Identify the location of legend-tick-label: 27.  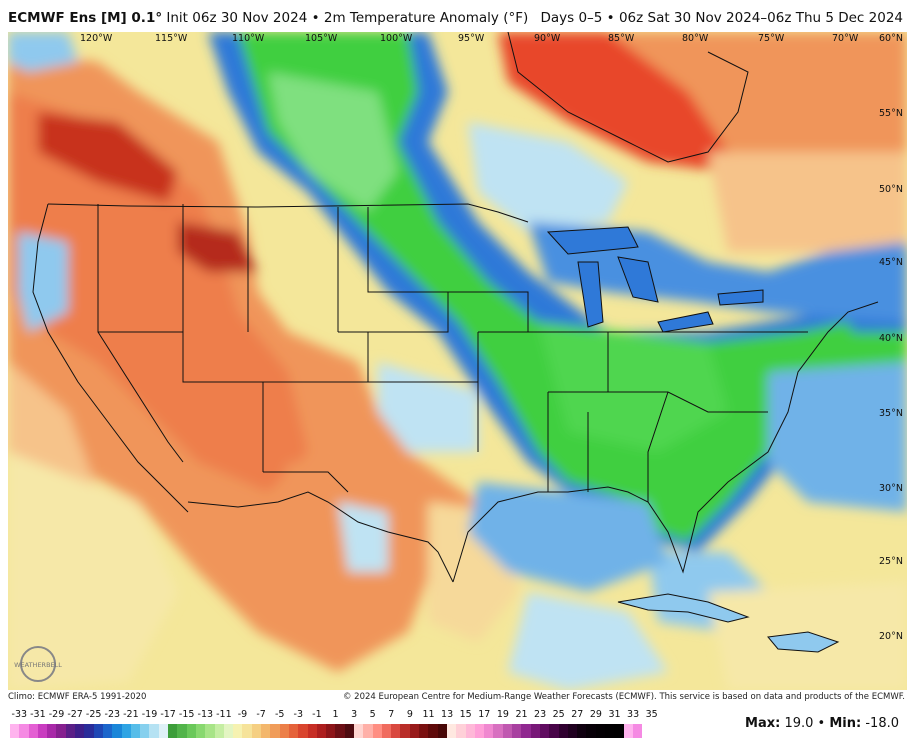
(577, 714).